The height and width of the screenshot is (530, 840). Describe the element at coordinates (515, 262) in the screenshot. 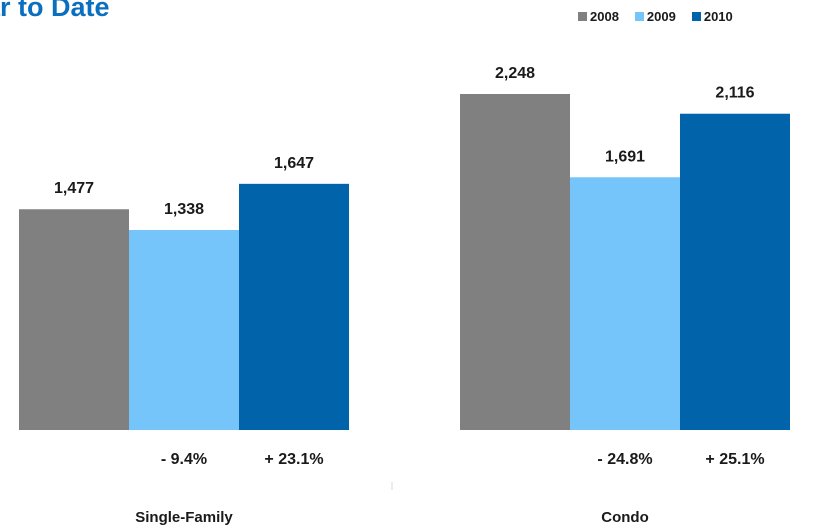

I see `bar-condo-2008` at that location.